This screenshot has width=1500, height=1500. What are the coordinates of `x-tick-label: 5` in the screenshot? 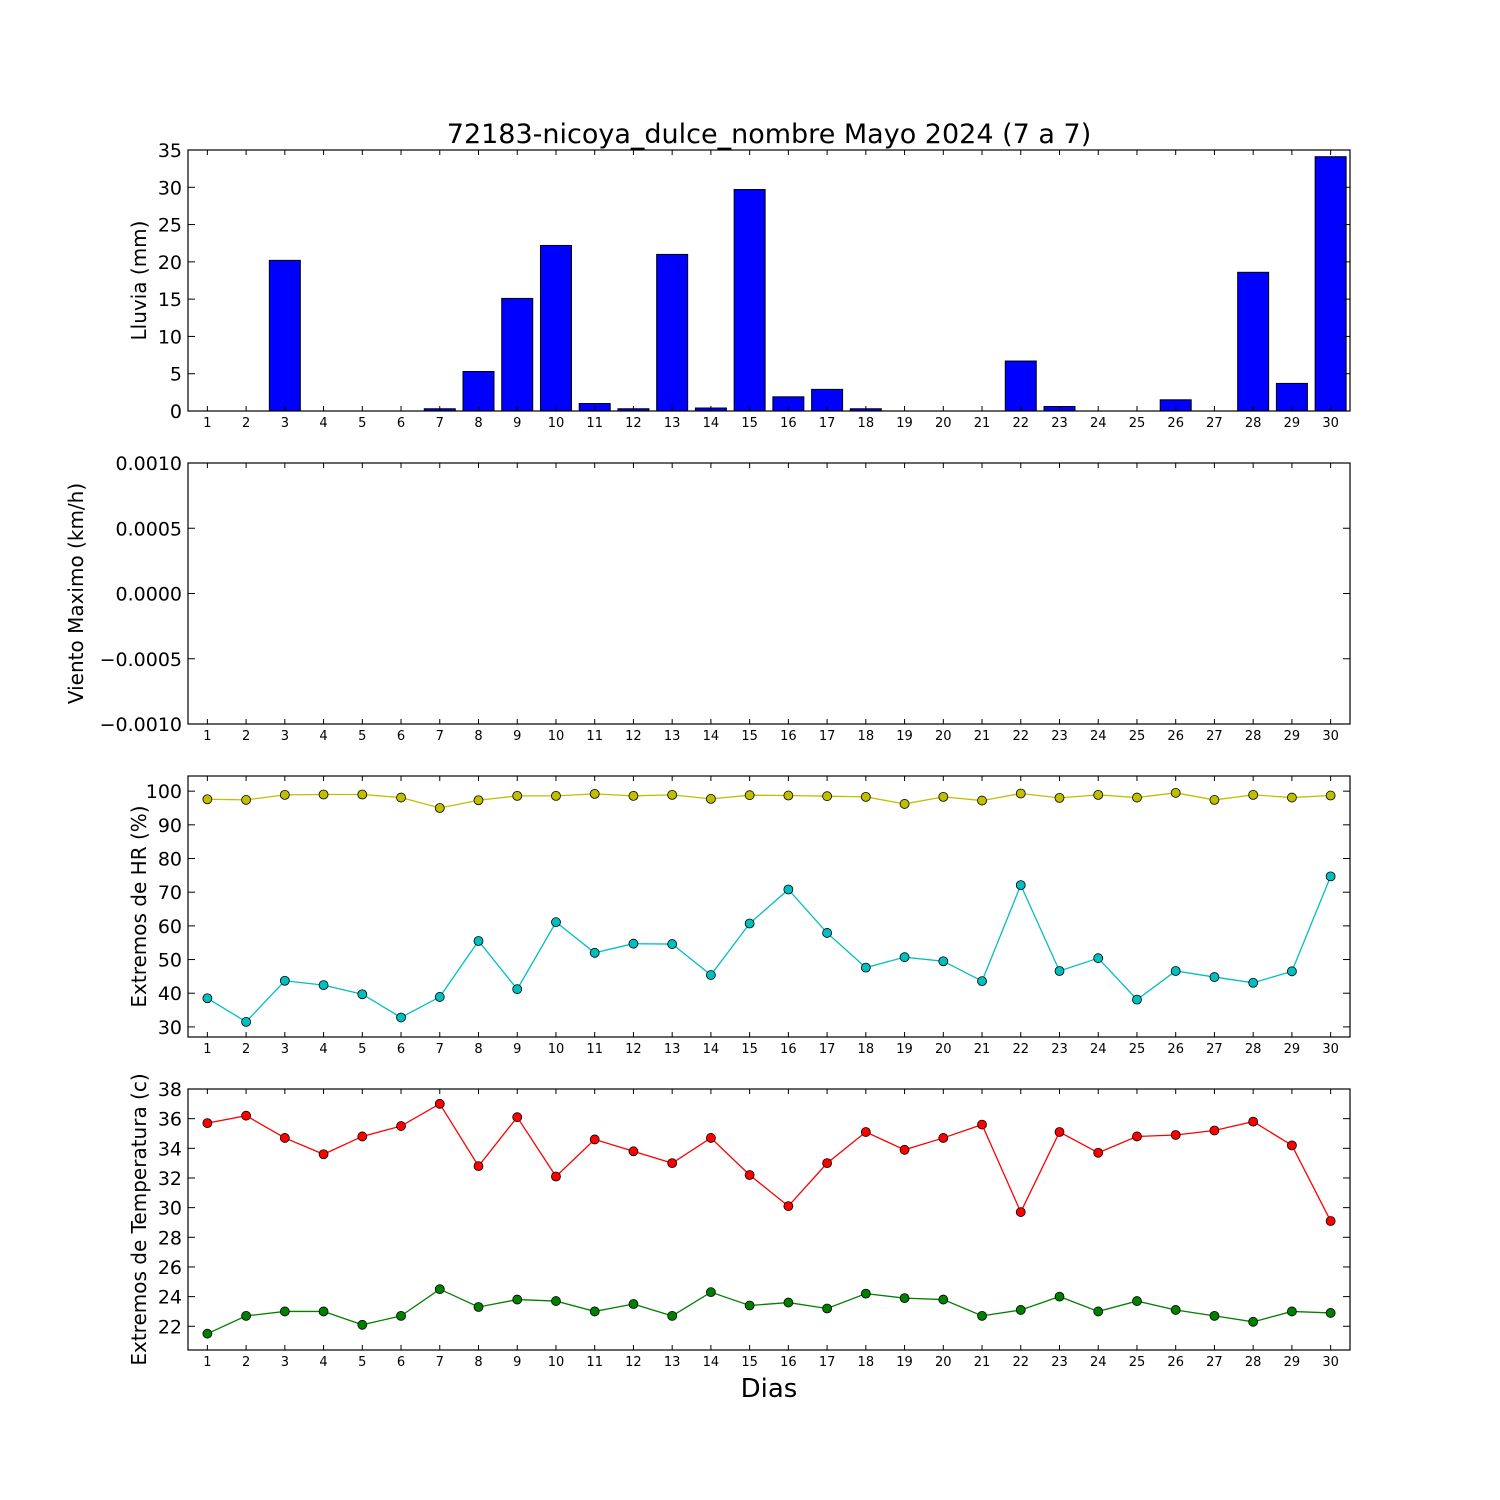 It's located at (362, 423).